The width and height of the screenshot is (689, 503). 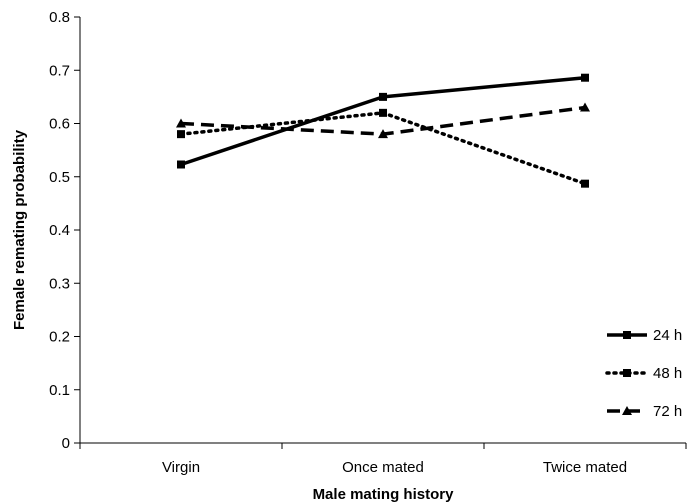 I want to click on legend-item: 24 h, so click(x=644, y=335).